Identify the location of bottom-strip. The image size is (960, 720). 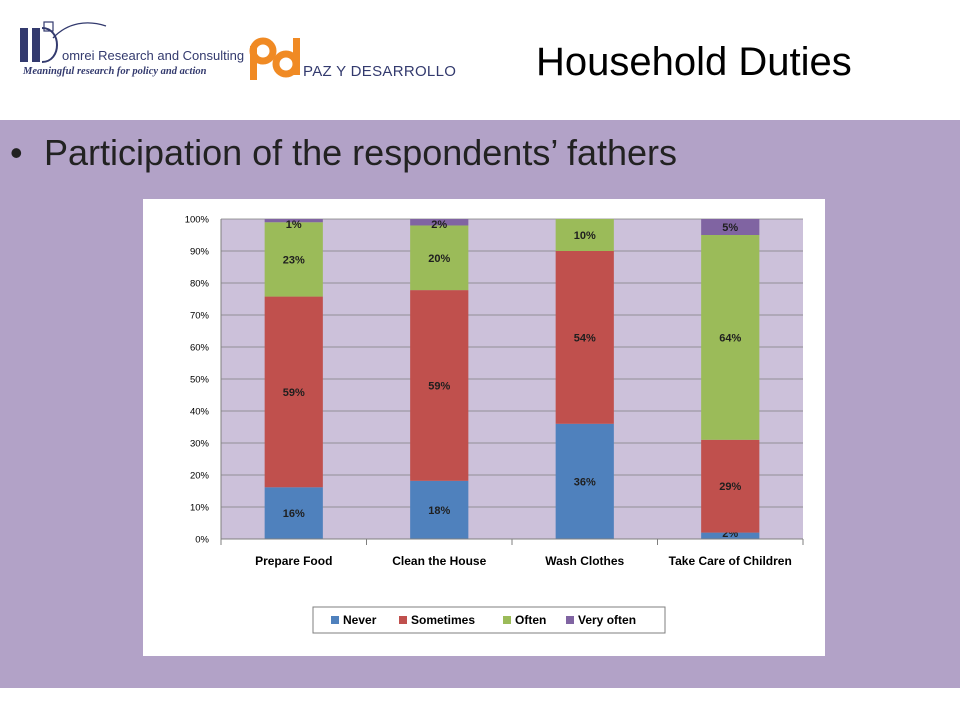
(480, 704).